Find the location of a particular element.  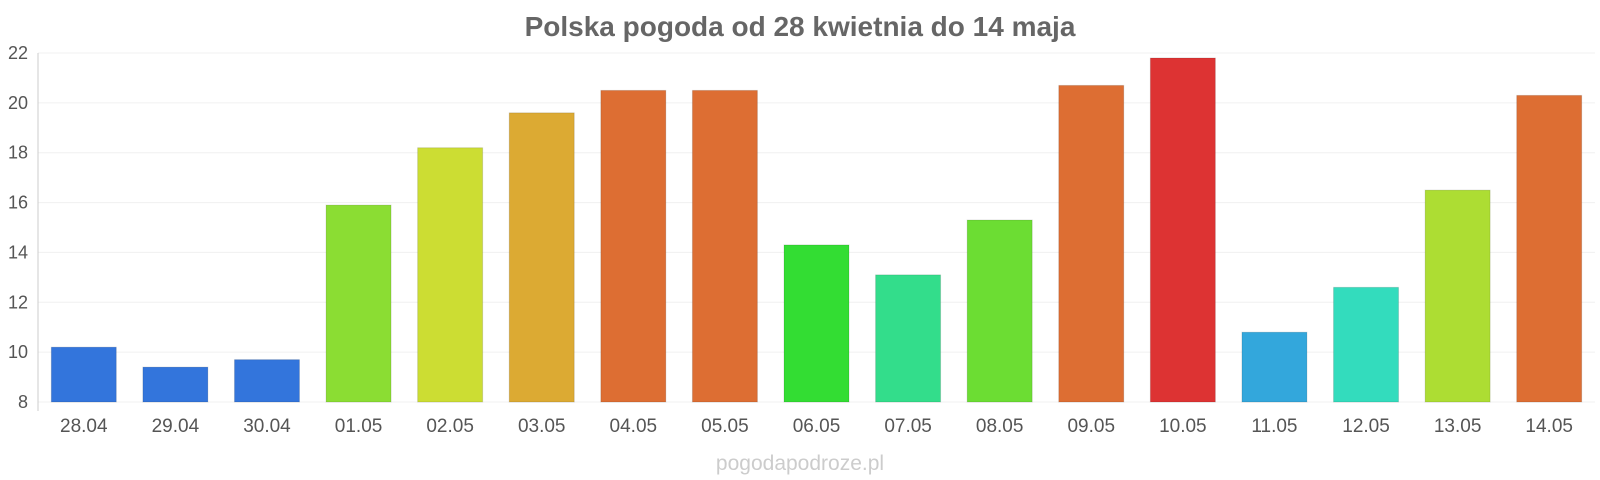

y-tick-label: 16 is located at coordinates (18, 203).